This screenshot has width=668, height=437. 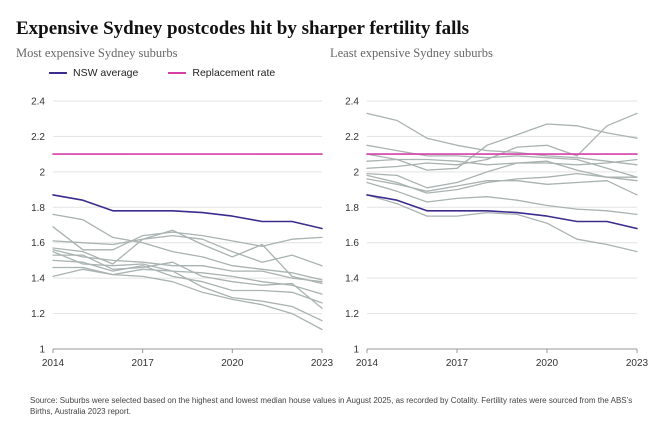 I want to click on series-line-suburb-5-left, so click(x=187, y=266).